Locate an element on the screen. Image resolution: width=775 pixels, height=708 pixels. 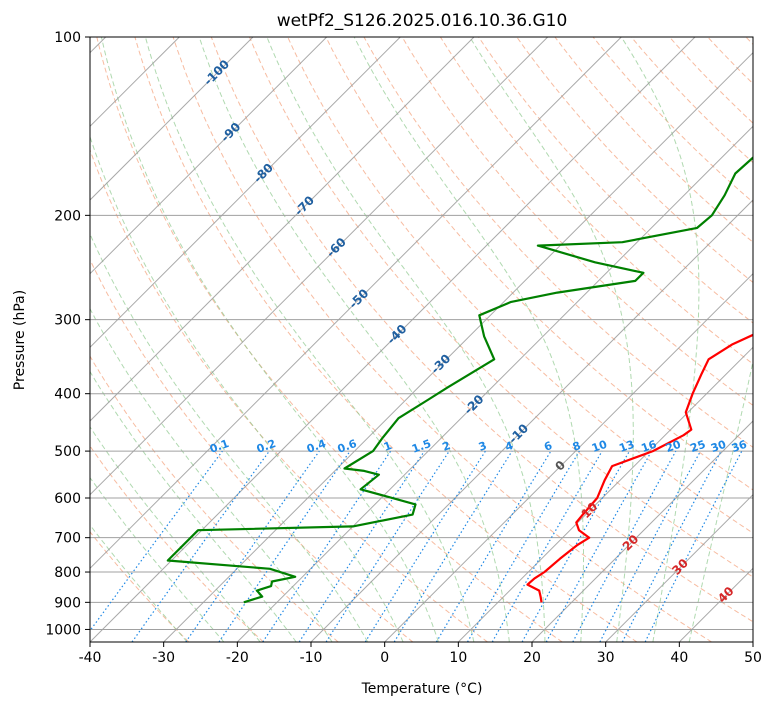
y-tick-label: 300 is located at coordinates (67, 321).